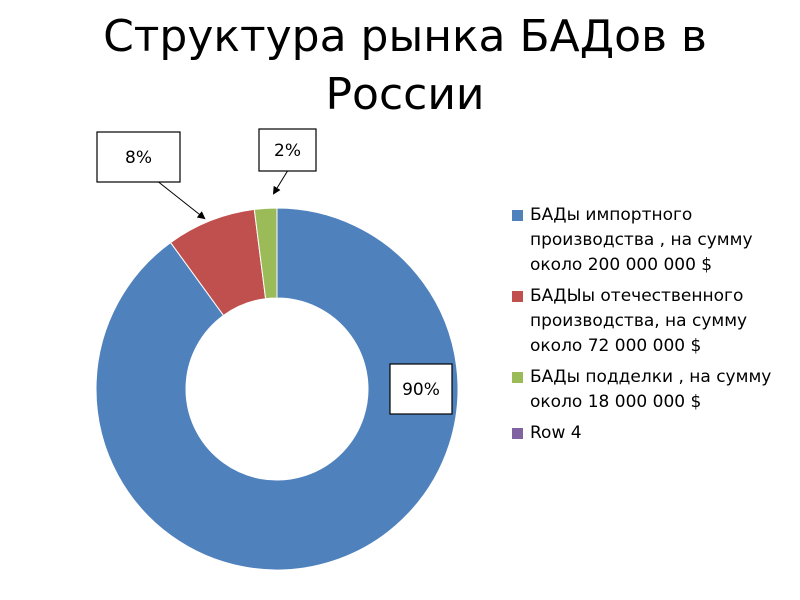  Describe the element at coordinates (265, 253) in the screenshot. I see `slice-counterfeit` at that location.